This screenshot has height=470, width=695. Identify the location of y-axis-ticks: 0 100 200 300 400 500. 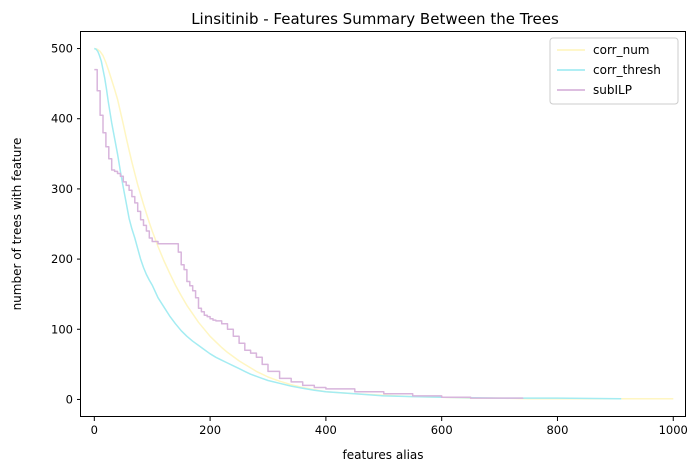
(66, 224).